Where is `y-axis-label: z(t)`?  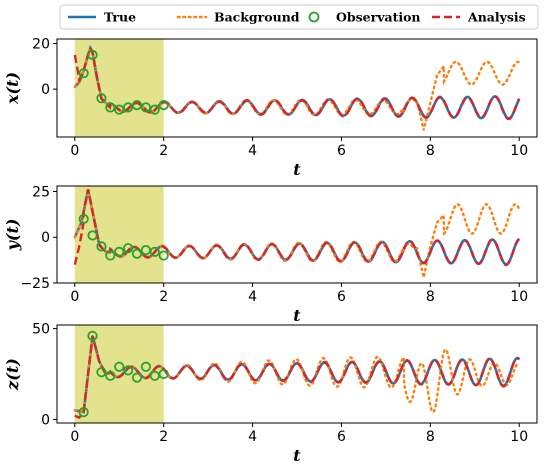 y-axis-label: z(t) is located at coordinates (12, 374).